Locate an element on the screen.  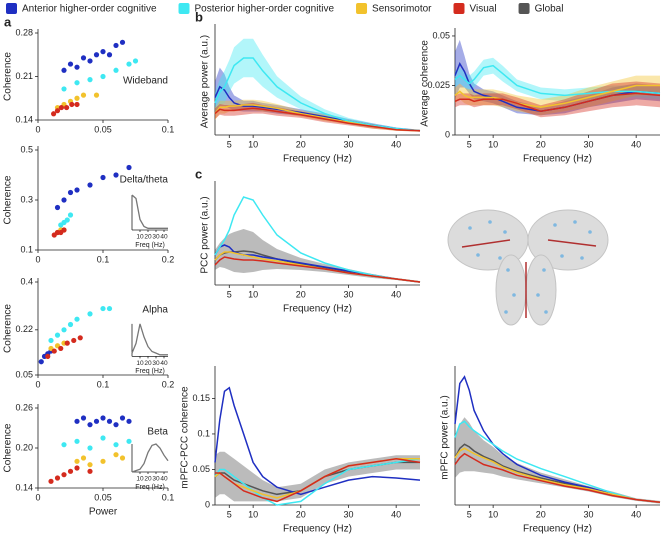
connection is located at coordinates (486, 243).